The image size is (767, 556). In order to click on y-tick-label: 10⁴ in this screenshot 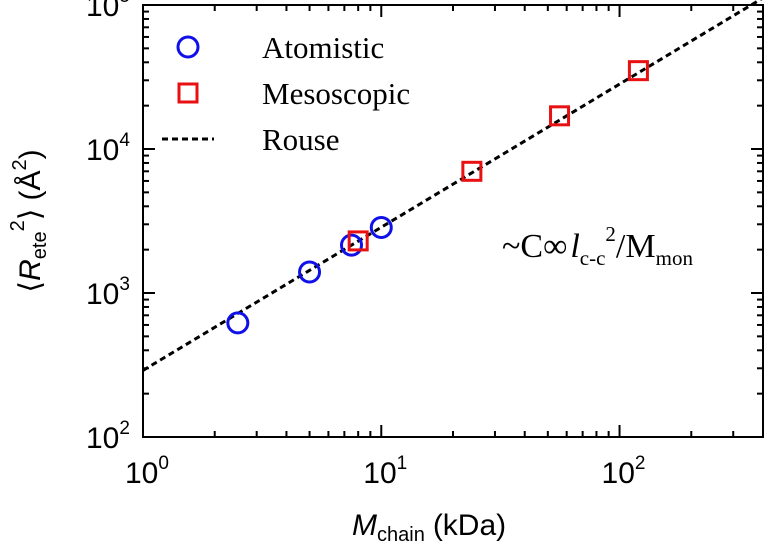, I will do `click(108, 148)`.